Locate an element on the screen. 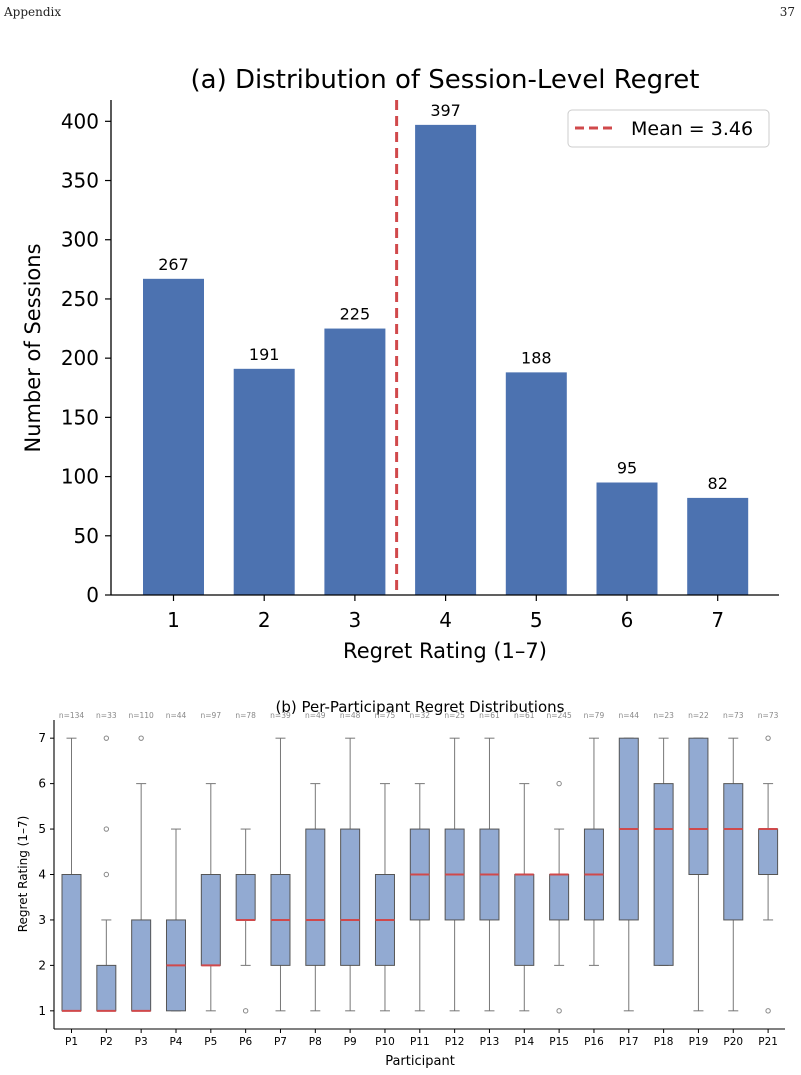 The image size is (801, 1075). legend-box is located at coordinates (668, 128).